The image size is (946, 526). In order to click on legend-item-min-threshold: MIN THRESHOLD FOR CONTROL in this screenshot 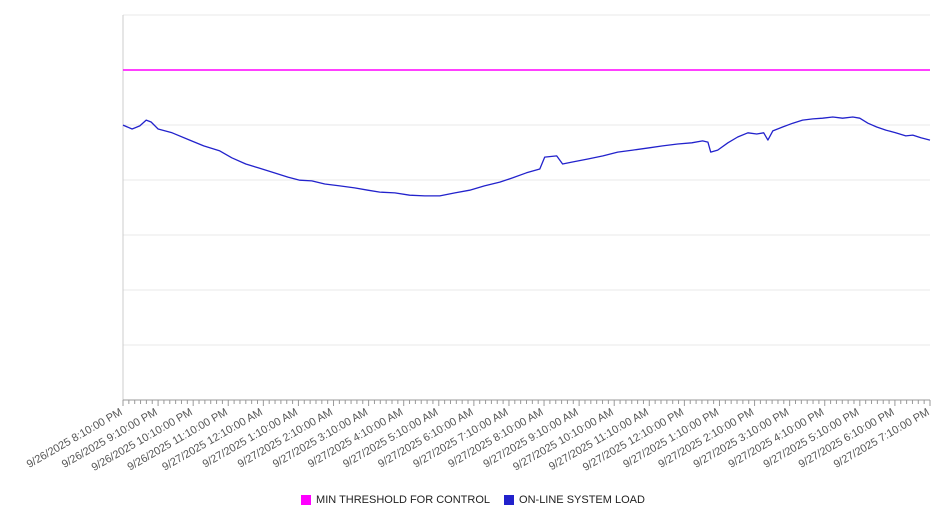, I will do `click(395, 500)`.